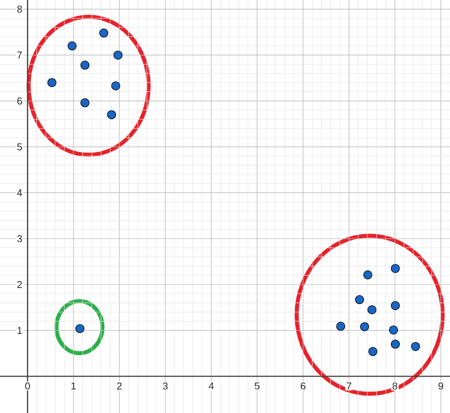  Describe the element at coordinates (19, 238) in the screenshot. I see `y-tick-label: 3` at that location.